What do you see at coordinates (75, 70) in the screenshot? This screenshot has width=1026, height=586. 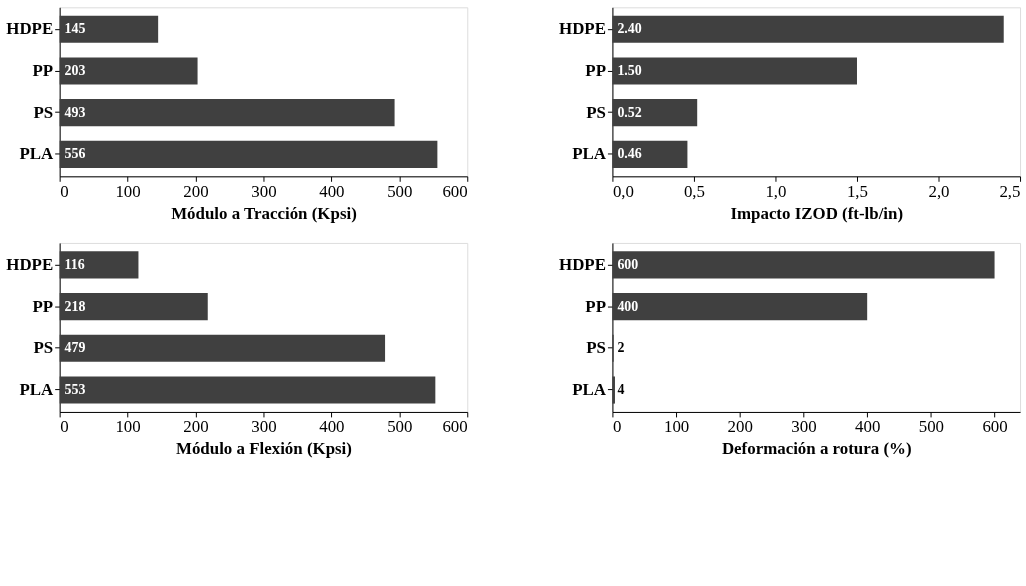 I see `data-label: 203` at bounding box center [75, 70].